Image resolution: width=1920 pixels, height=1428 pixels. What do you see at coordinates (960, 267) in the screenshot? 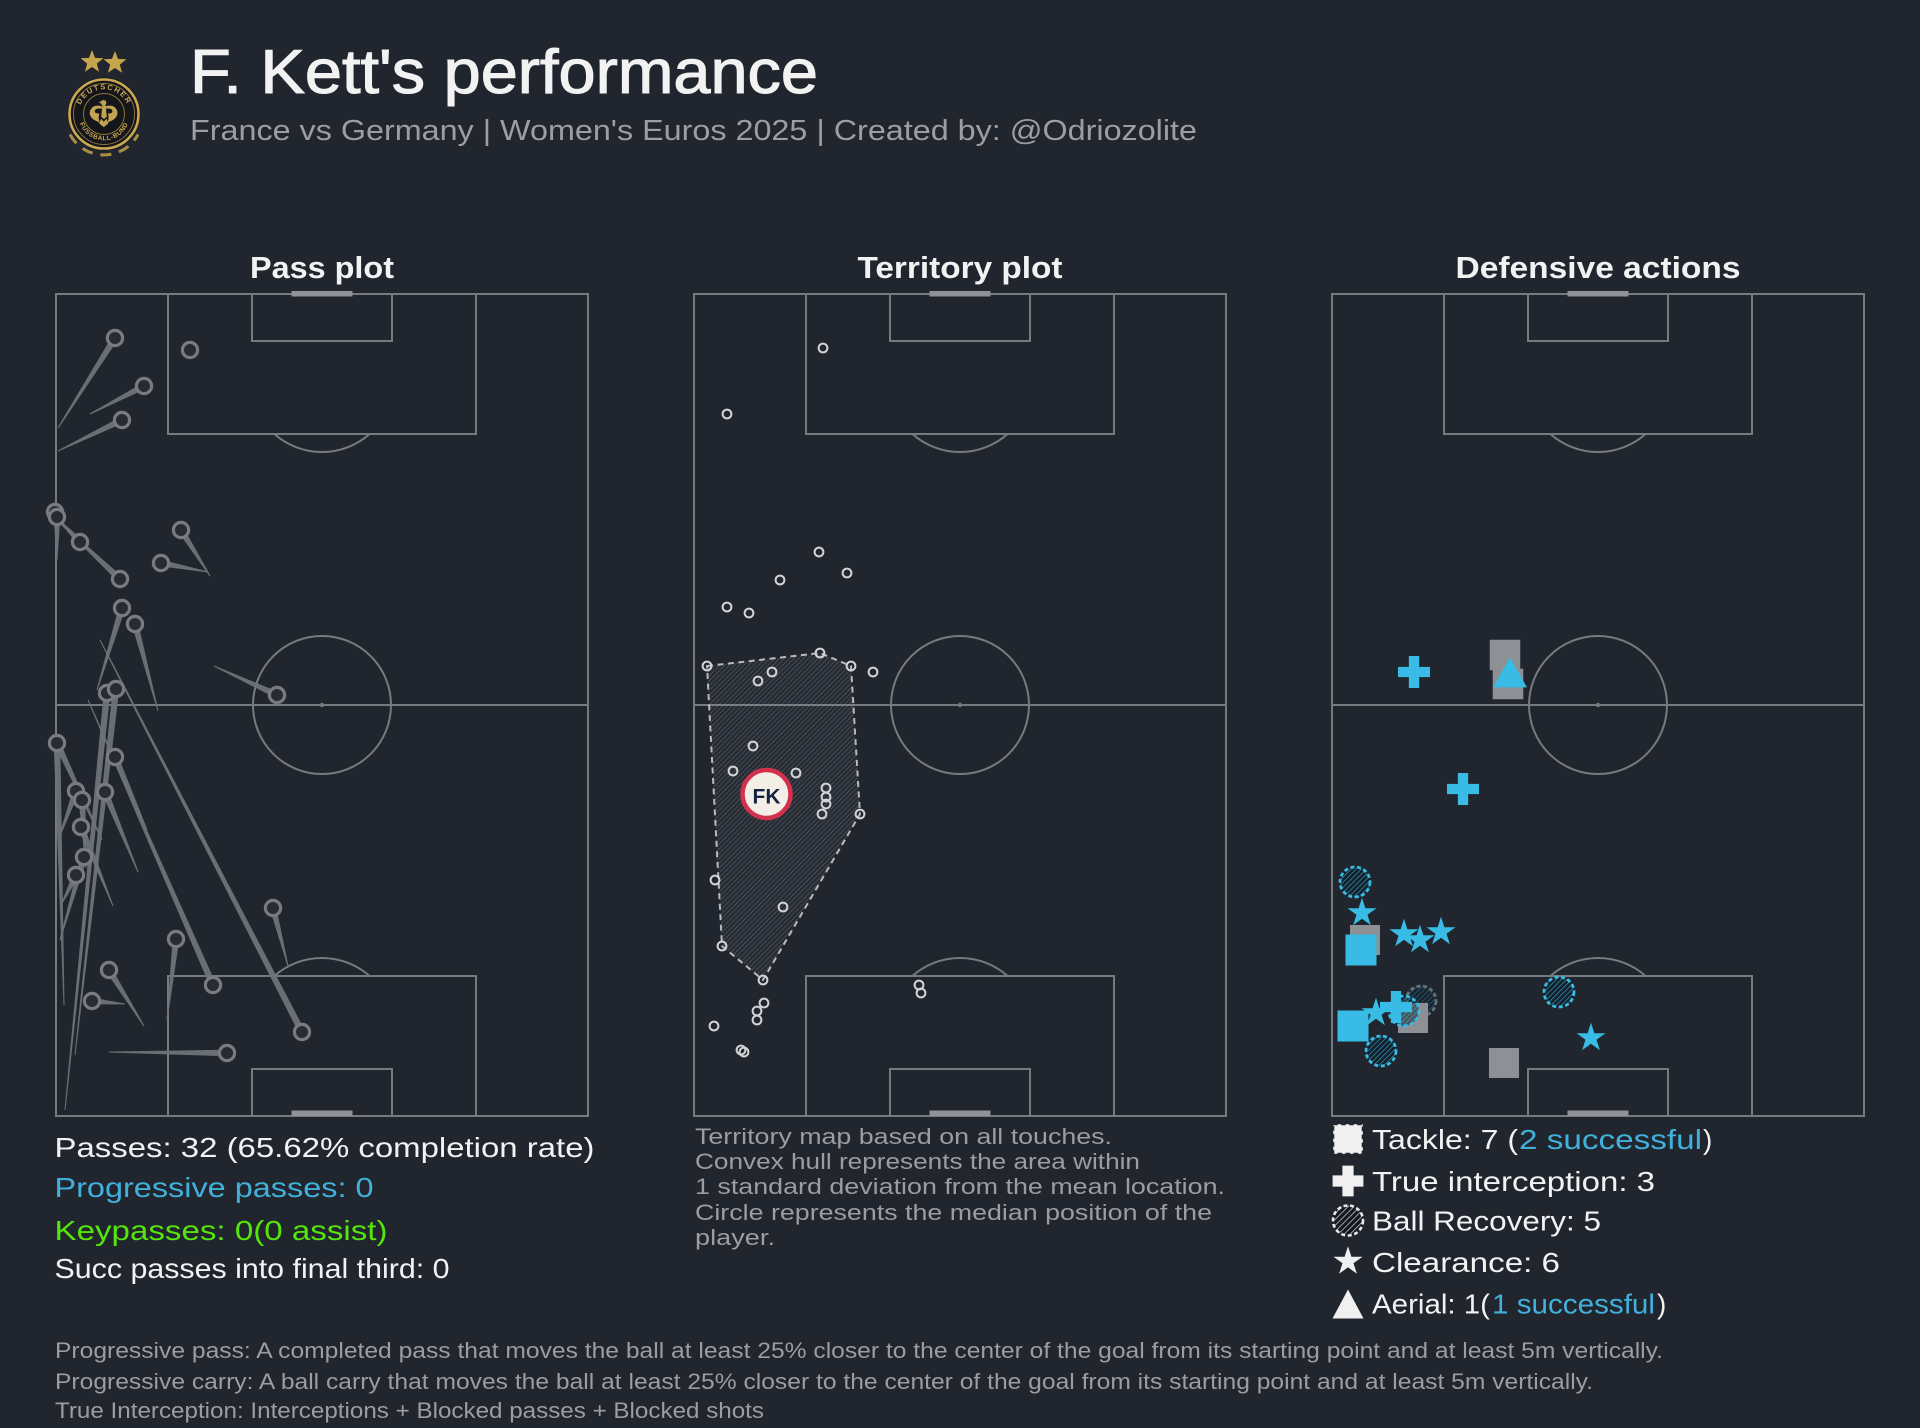
I see `svg-text: Territory plot` at bounding box center [960, 267].